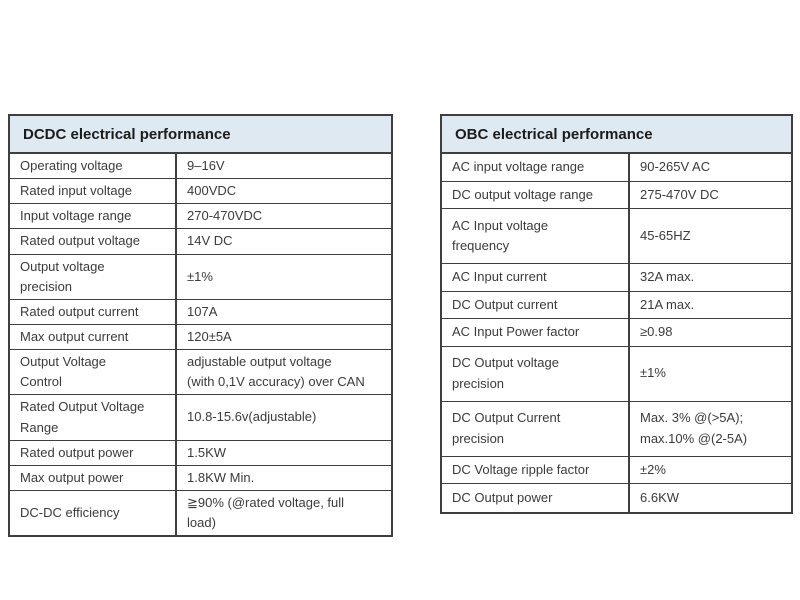 This screenshot has width=800, height=600. Describe the element at coordinates (665, 235) in the screenshot. I see `row-value: 45-65HZ` at that location.